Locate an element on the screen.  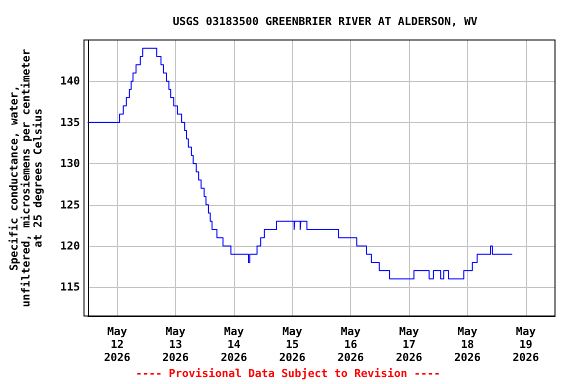
x-tick-label: May 17 2026 is located at coordinates (409, 344).